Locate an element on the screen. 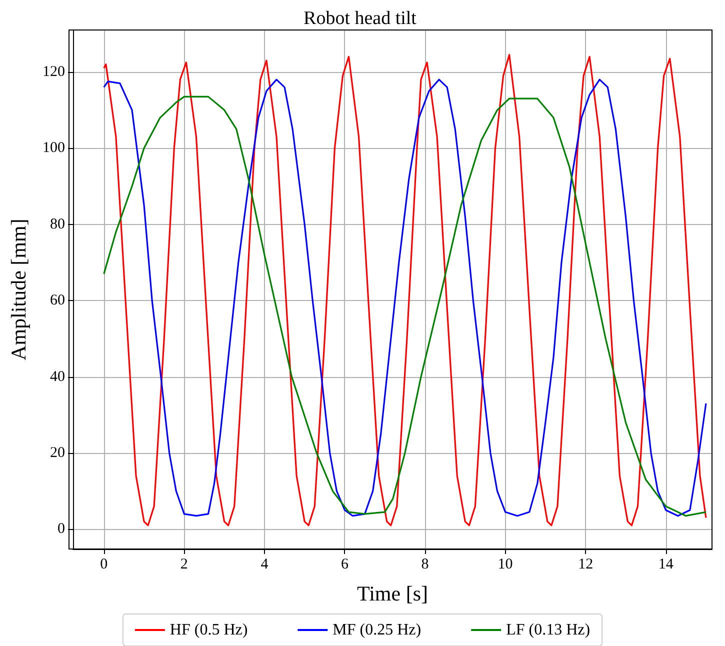  y-tick-label: 0 is located at coordinates (61, 529).